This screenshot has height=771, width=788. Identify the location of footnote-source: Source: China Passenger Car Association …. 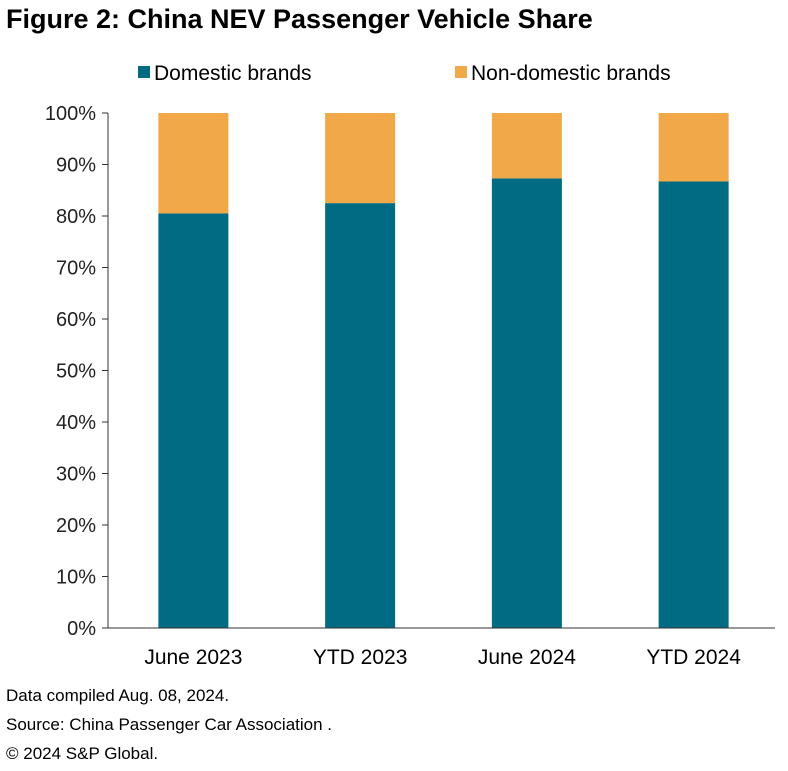
(169, 724).